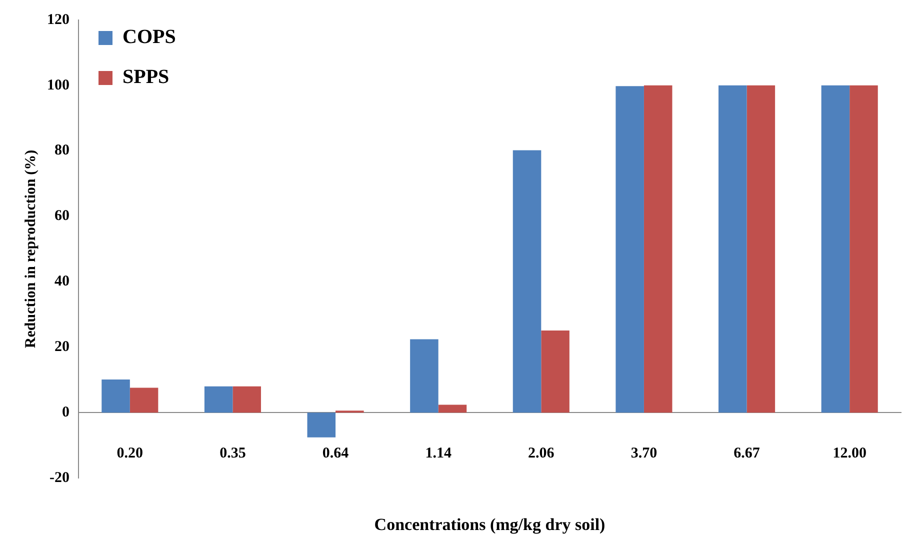 The image size is (919, 546). I want to click on legend-label: SPPS, so click(146, 77).